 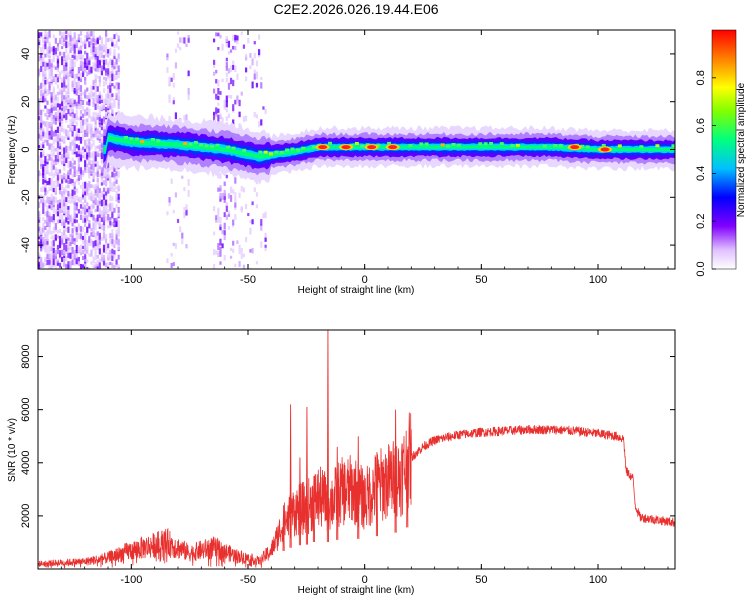 What do you see at coordinates (206, 146) in the screenshot?
I see `spectrogram-ridge-cell` at bounding box center [206, 146].